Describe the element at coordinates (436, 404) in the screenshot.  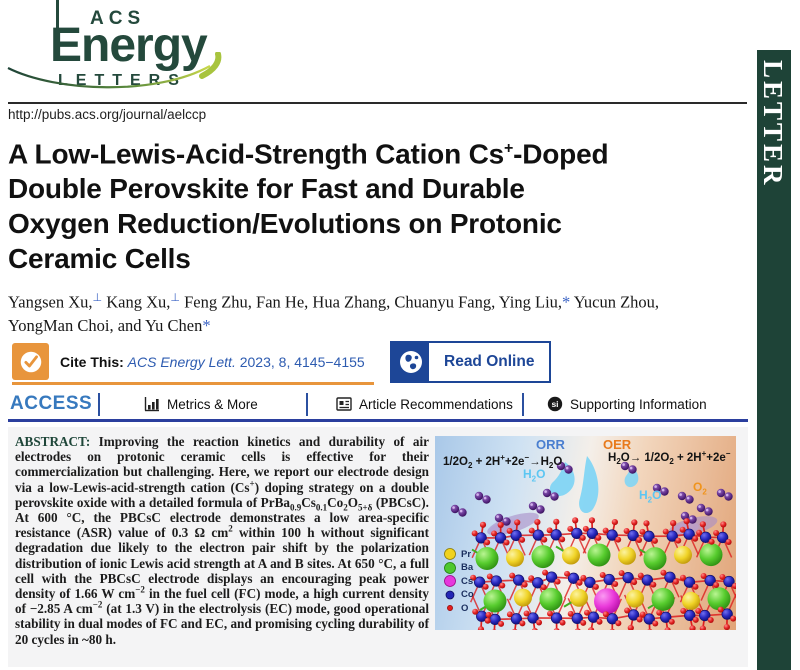
I see `recommendations-label: Article Recommendations` at that location.